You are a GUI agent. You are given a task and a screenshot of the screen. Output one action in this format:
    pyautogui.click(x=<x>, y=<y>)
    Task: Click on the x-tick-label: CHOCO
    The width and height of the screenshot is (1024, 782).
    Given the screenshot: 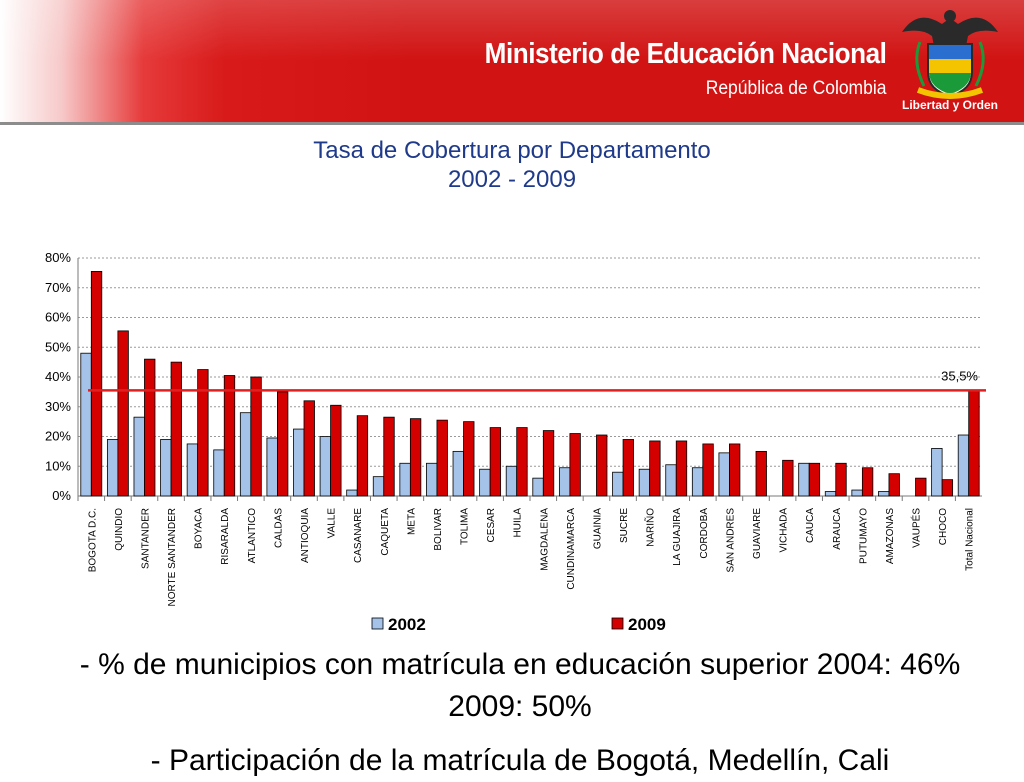 What is the action you would take?
    pyautogui.click(x=943, y=526)
    